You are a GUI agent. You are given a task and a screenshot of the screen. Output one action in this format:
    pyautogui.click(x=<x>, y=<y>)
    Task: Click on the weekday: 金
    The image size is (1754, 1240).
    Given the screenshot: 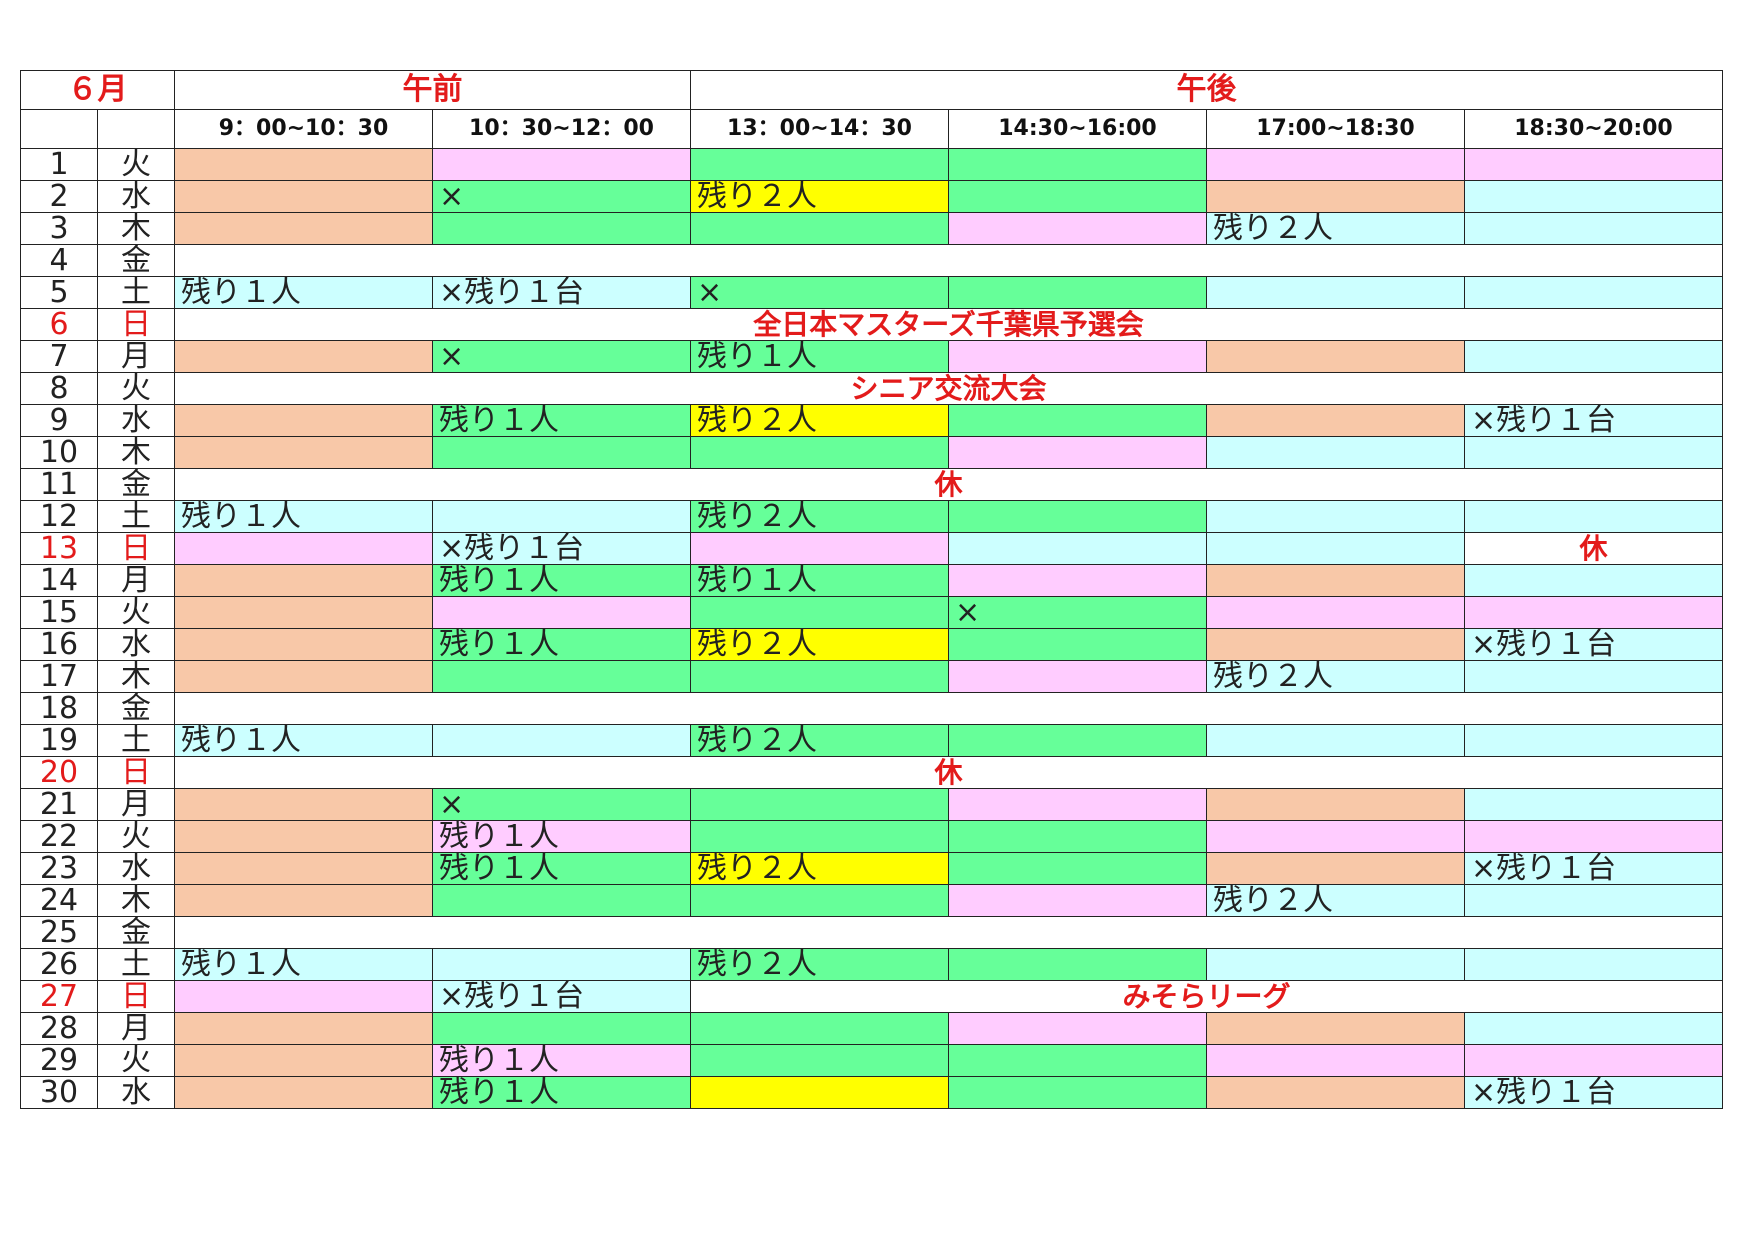 What is the action you would take?
    pyautogui.click(x=136, y=484)
    